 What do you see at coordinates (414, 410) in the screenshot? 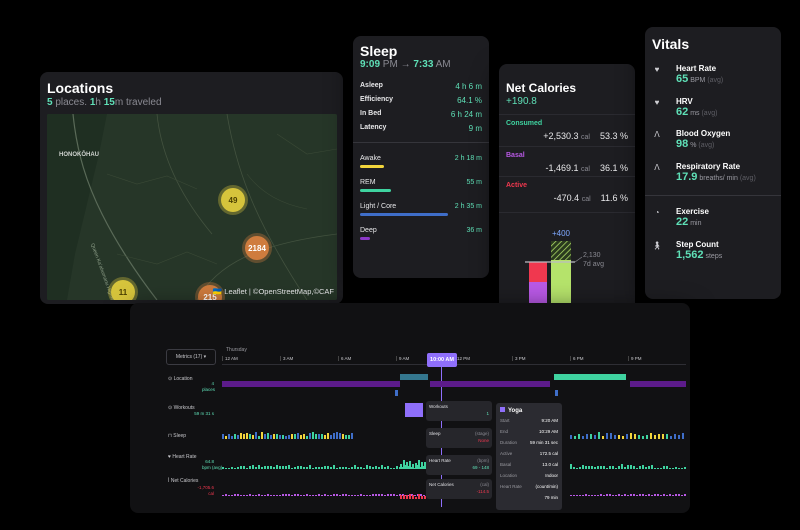
I see `workout-segment` at bounding box center [414, 410].